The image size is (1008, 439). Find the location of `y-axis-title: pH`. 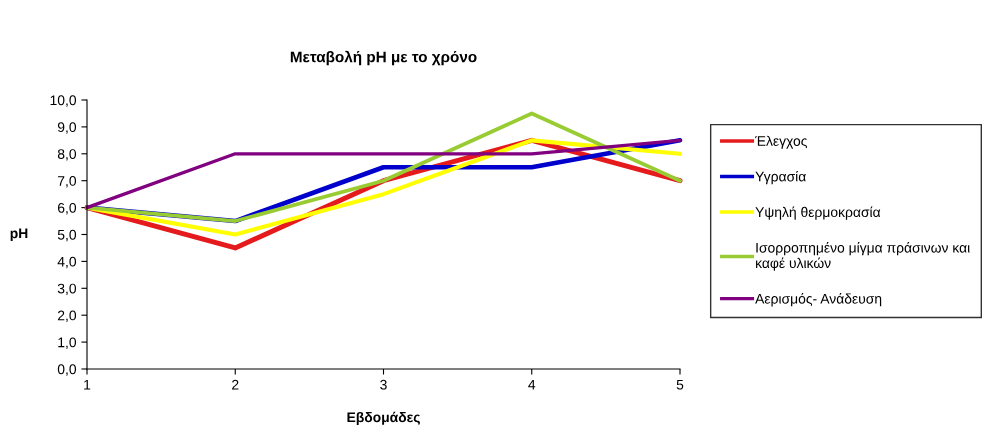

y-axis-title: pH is located at coordinates (19, 234).